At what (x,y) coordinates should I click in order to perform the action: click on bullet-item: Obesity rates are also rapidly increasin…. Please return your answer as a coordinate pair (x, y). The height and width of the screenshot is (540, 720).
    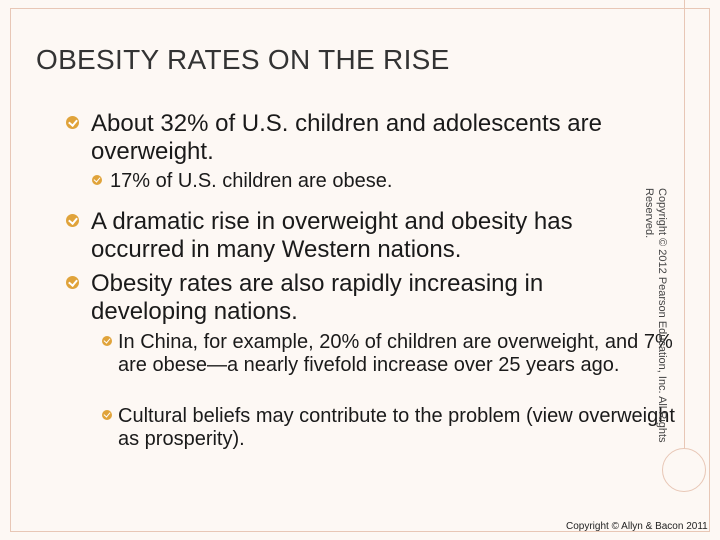
    Looking at the image, I should click on (376, 298).